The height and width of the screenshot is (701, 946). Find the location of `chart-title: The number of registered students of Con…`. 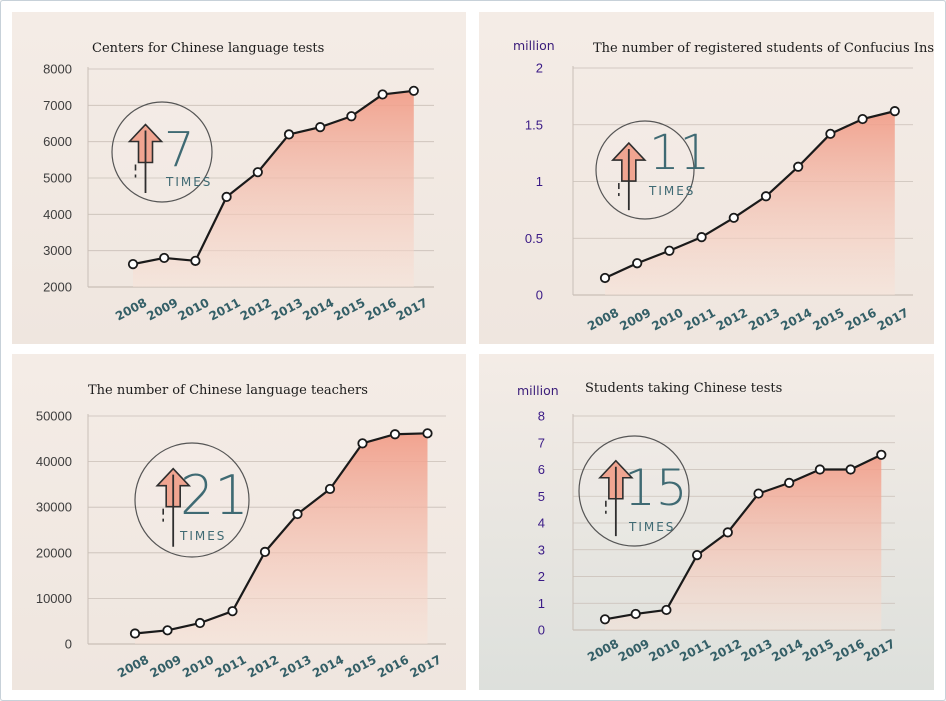

chart-title: The number of registered students of Con… is located at coordinates (763, 48).